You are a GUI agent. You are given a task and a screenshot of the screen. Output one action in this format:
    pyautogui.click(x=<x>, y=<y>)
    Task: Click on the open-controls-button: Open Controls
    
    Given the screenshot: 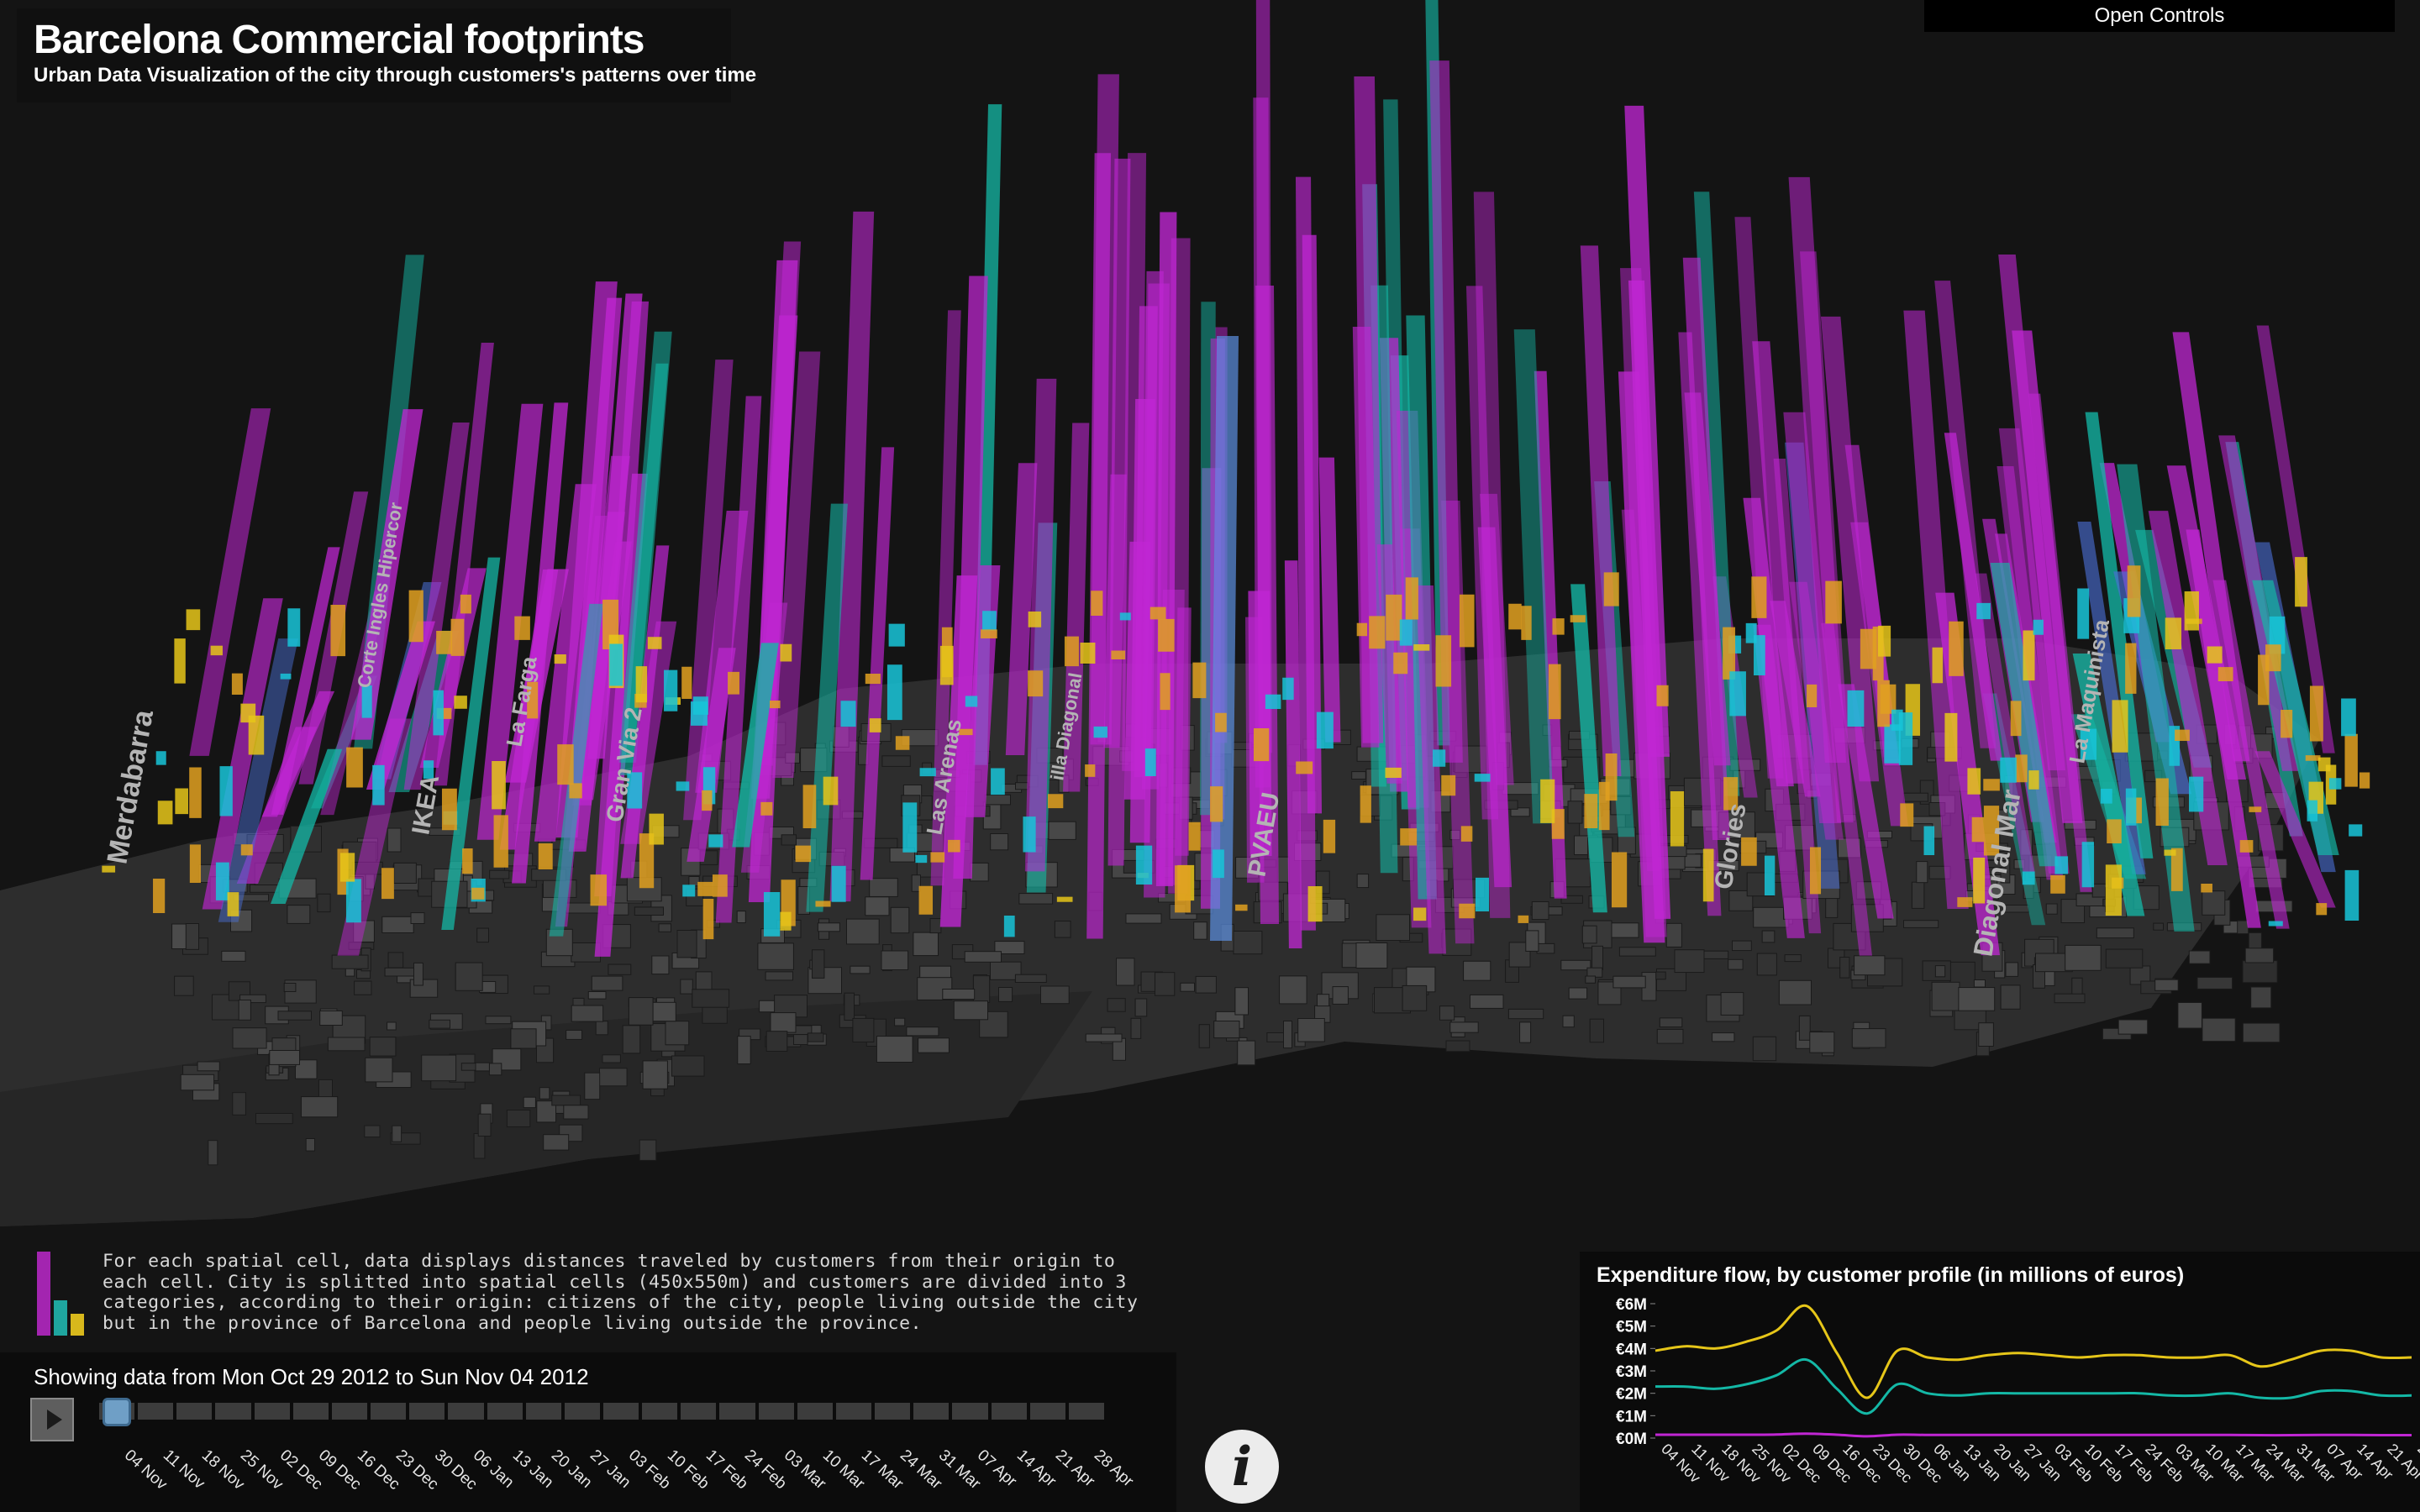 What is the action you would take?
    pyautogui.click(x=2159, y=16)
    